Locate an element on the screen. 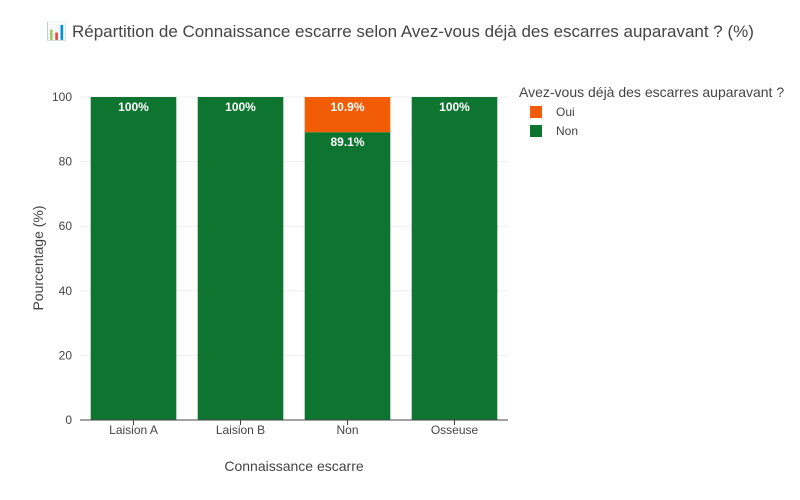  legend-label-non: Non is located at coordinates (567, 131).